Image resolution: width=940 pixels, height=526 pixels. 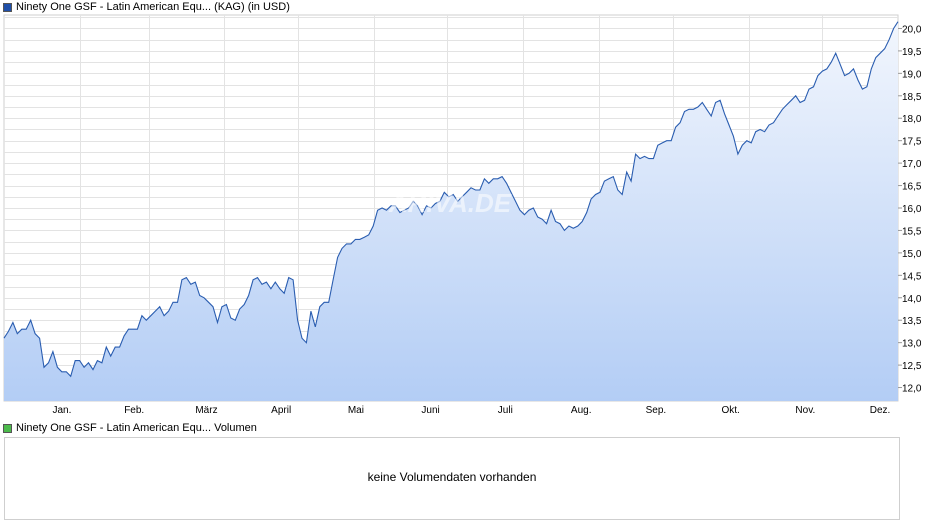 What do you see at coordinates (805, 410) in the screenshot?
I see `x-tick-label: Nov.` at bounding box center [805, 410].